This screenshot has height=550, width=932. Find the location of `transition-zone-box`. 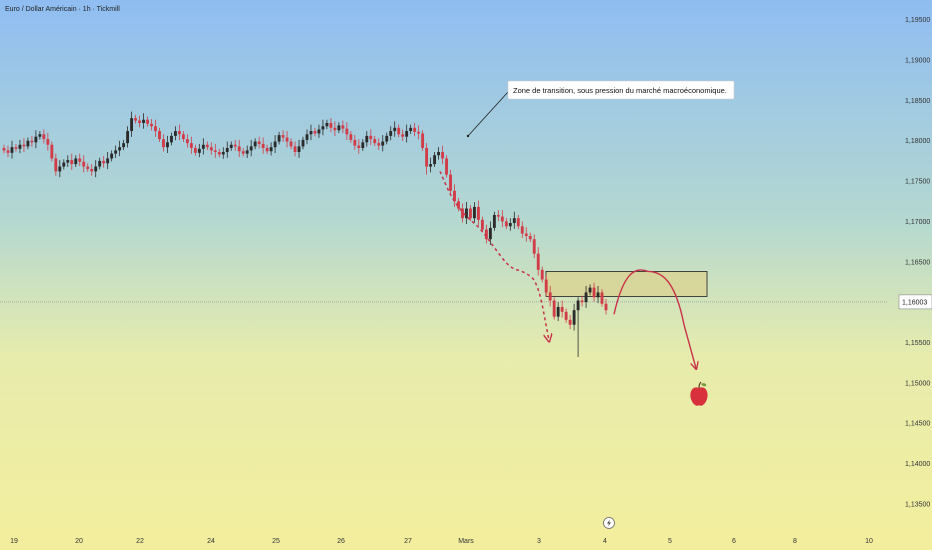

transition-zone-box is located at coordinates (626, 284).